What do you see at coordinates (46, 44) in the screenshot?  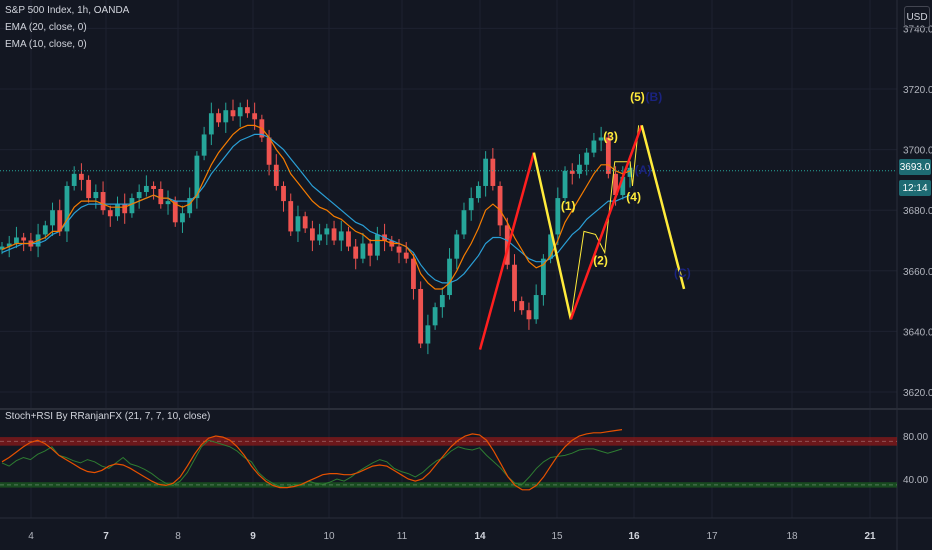 I see `ema10-legend: EMA (10, close, 0)` at bounding box center [46, 44].